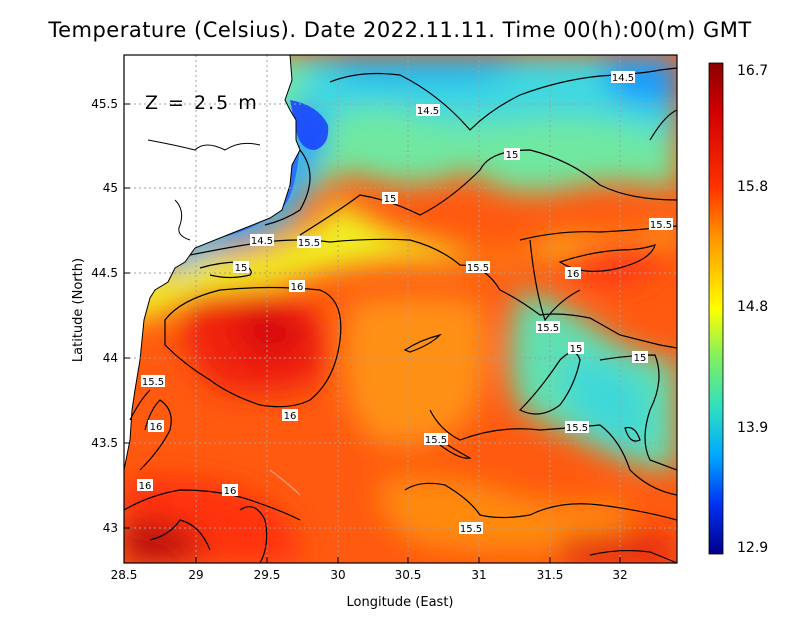 The width and height of the screenshot is (800, 618). I want to click on contour-15.5-south, so click(553, 452).